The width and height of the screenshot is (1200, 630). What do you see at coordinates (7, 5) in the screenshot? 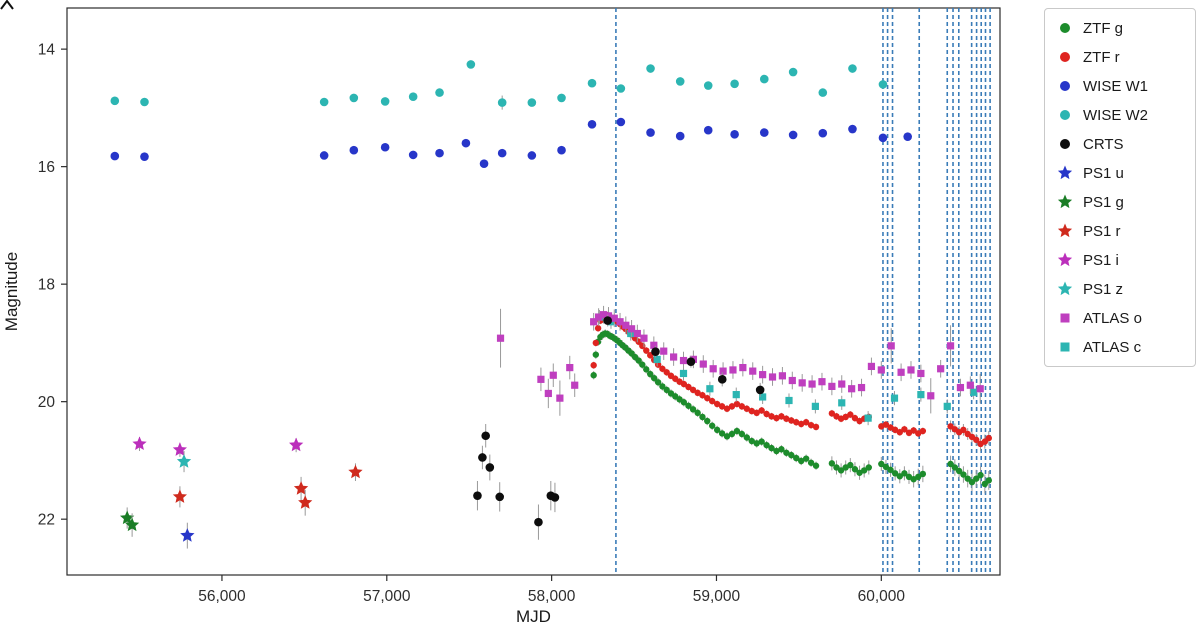
I see `crop-artifact-mark` at bounding box center [7, 5].